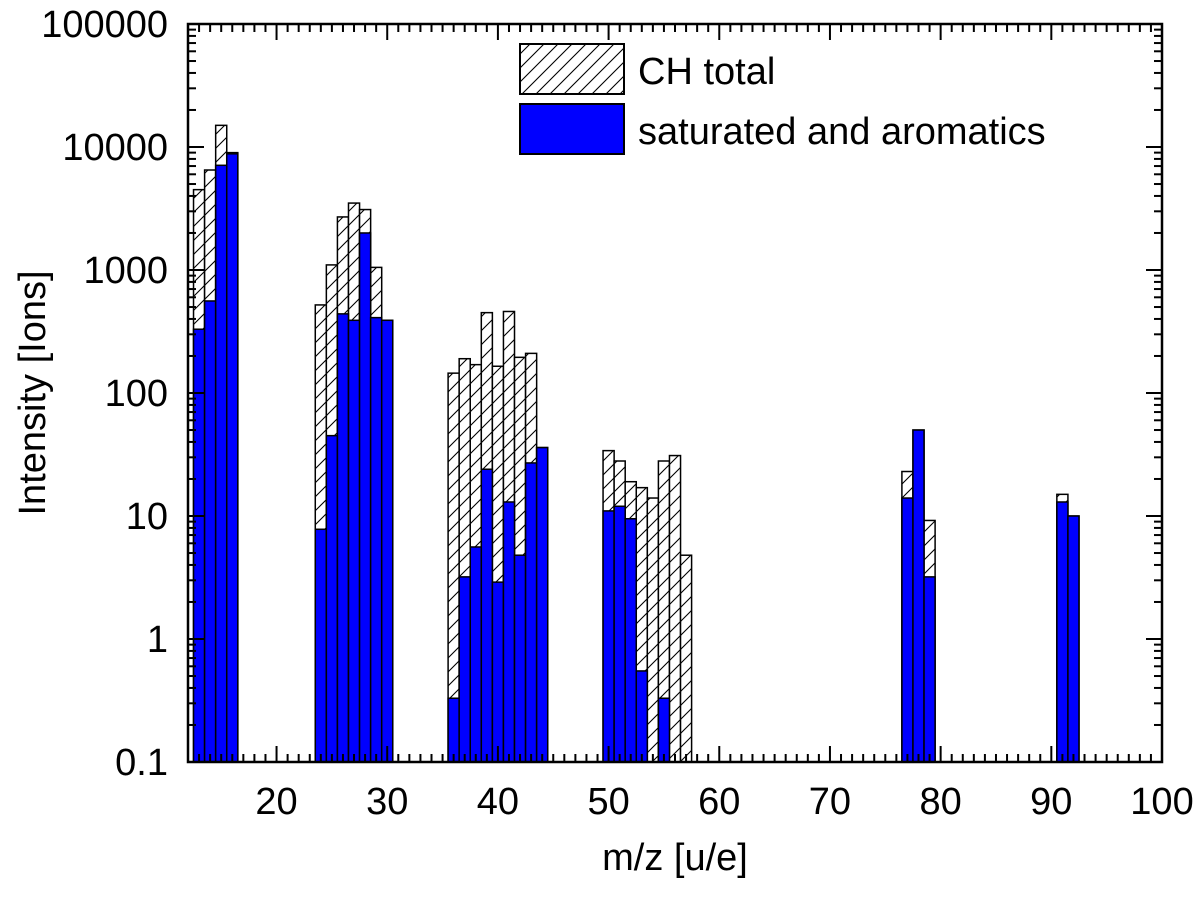 The image size is (1200, 901). I want to click on legend-label-saturated-and-aromatics: saturated and aromatics, so click(842, 132).